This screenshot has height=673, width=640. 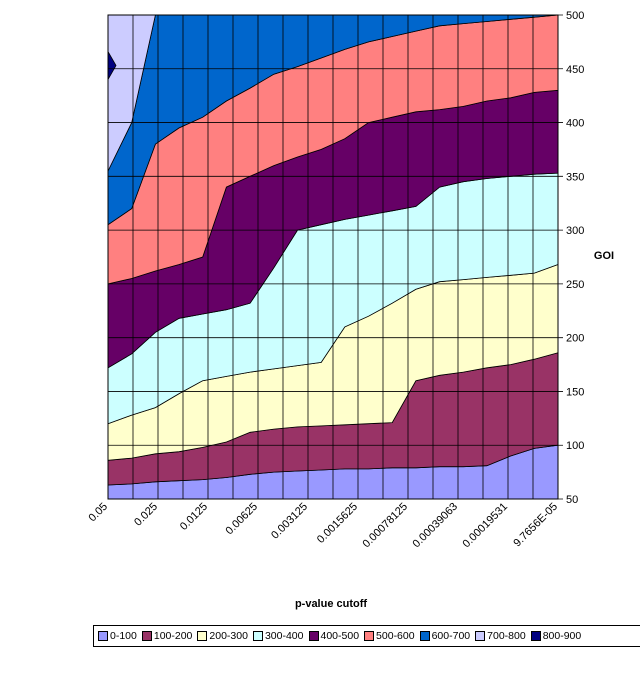 What do you see at coordinates (228, 636) in the screenshot?
I see `legend-label: 200-300` at bounding box center [228, 636].